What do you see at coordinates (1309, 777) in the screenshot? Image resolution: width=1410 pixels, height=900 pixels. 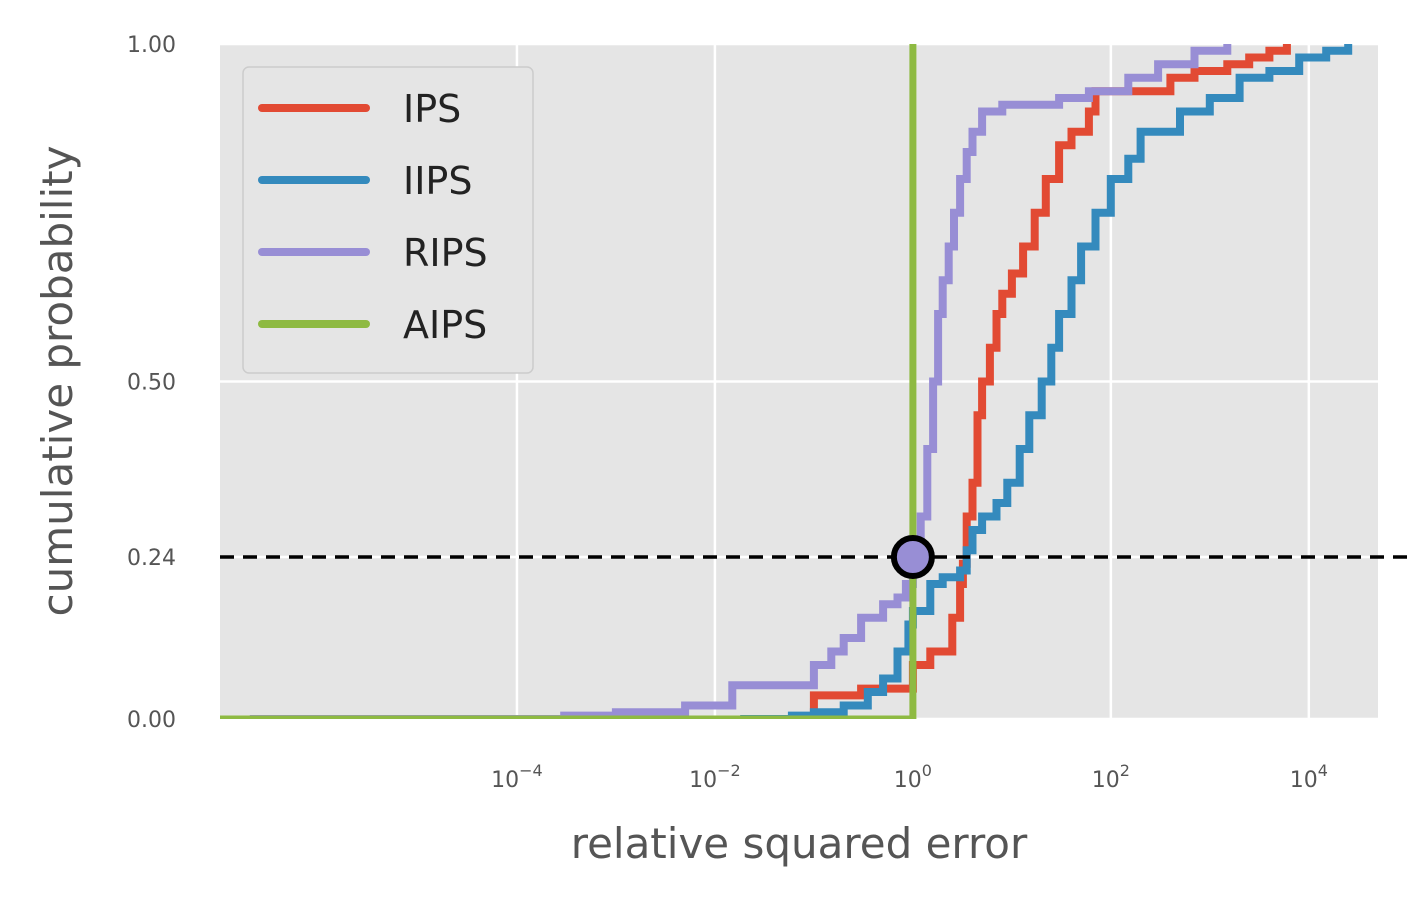 I see `x-tick-label: 10⁴` at bounding box center [1309, 777].